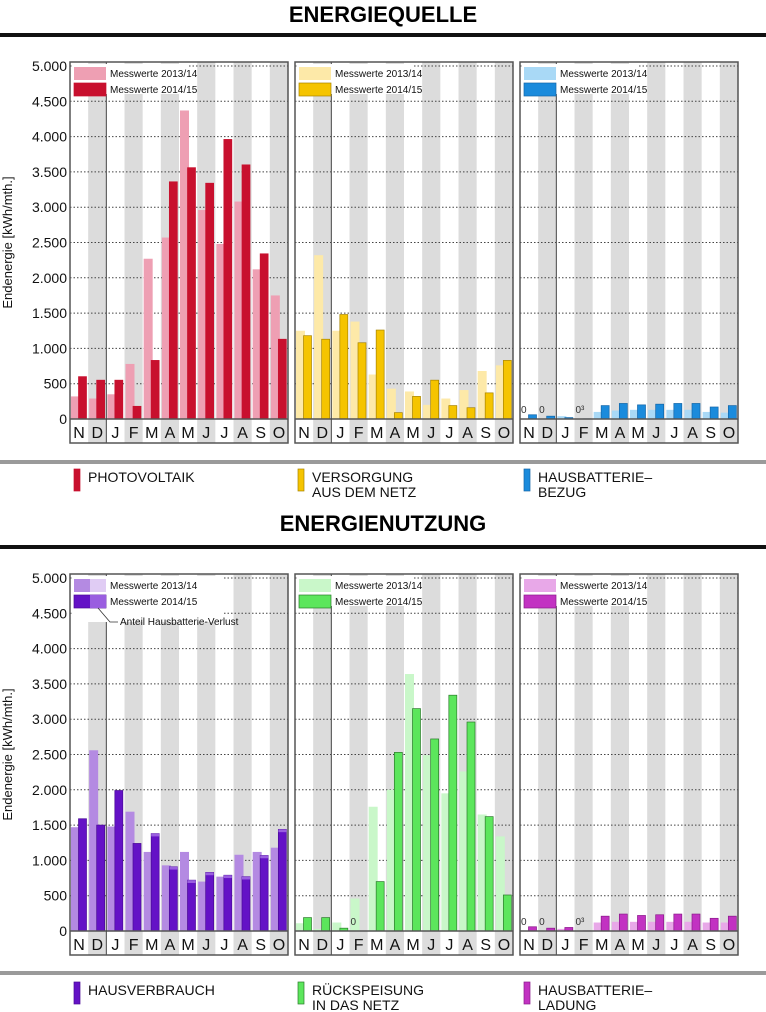  Describe the element at coordinates (364, 492) in the screenshot. I see `key-label: AUS DEM NETZ` at that location.